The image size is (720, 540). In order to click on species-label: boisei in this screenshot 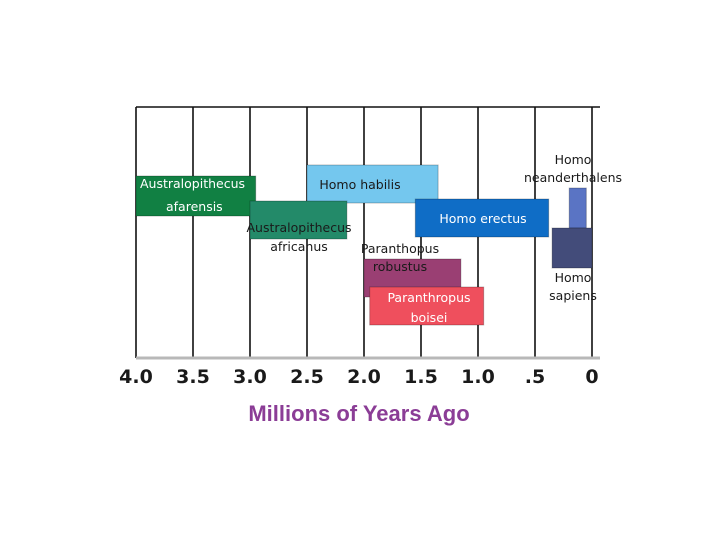, I will do `click(429, 317)`.